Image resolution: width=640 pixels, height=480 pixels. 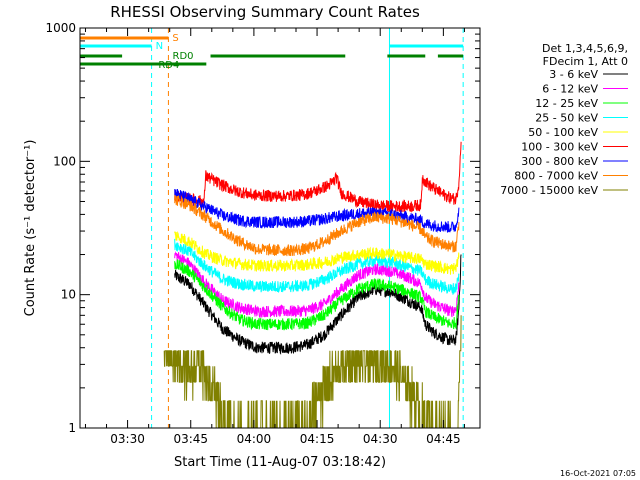 What do you see at coordinates (254, 439) in the screenshot?
I see `x-tick-label-2: 04:00` at bounding box center [254, 439].